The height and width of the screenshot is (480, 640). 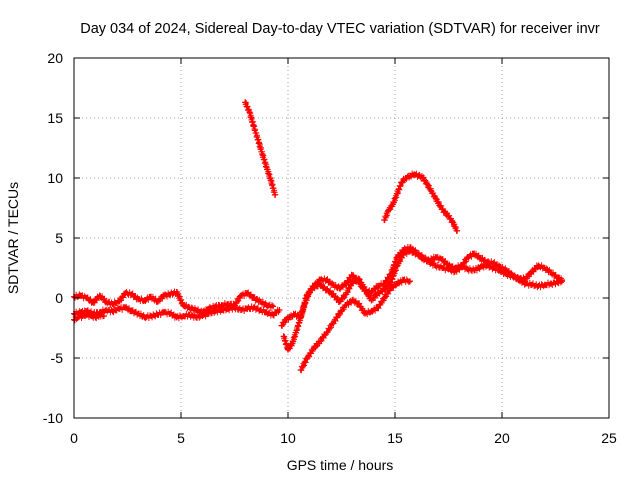 What do you see at coordinates (55, 58) in the screenshot?
I see `y-tick-label: 20` at bounding box center [55, 58].